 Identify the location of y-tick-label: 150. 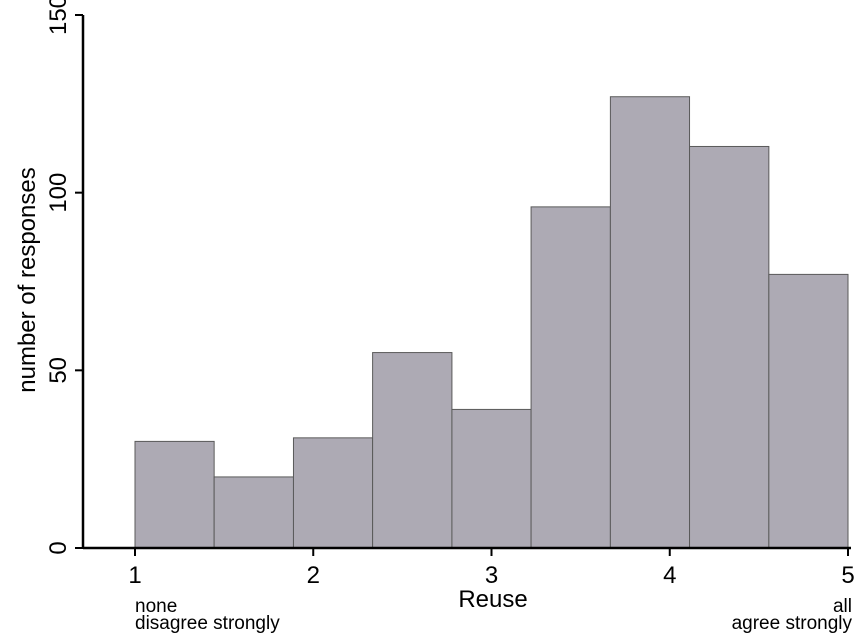
(58, 17).